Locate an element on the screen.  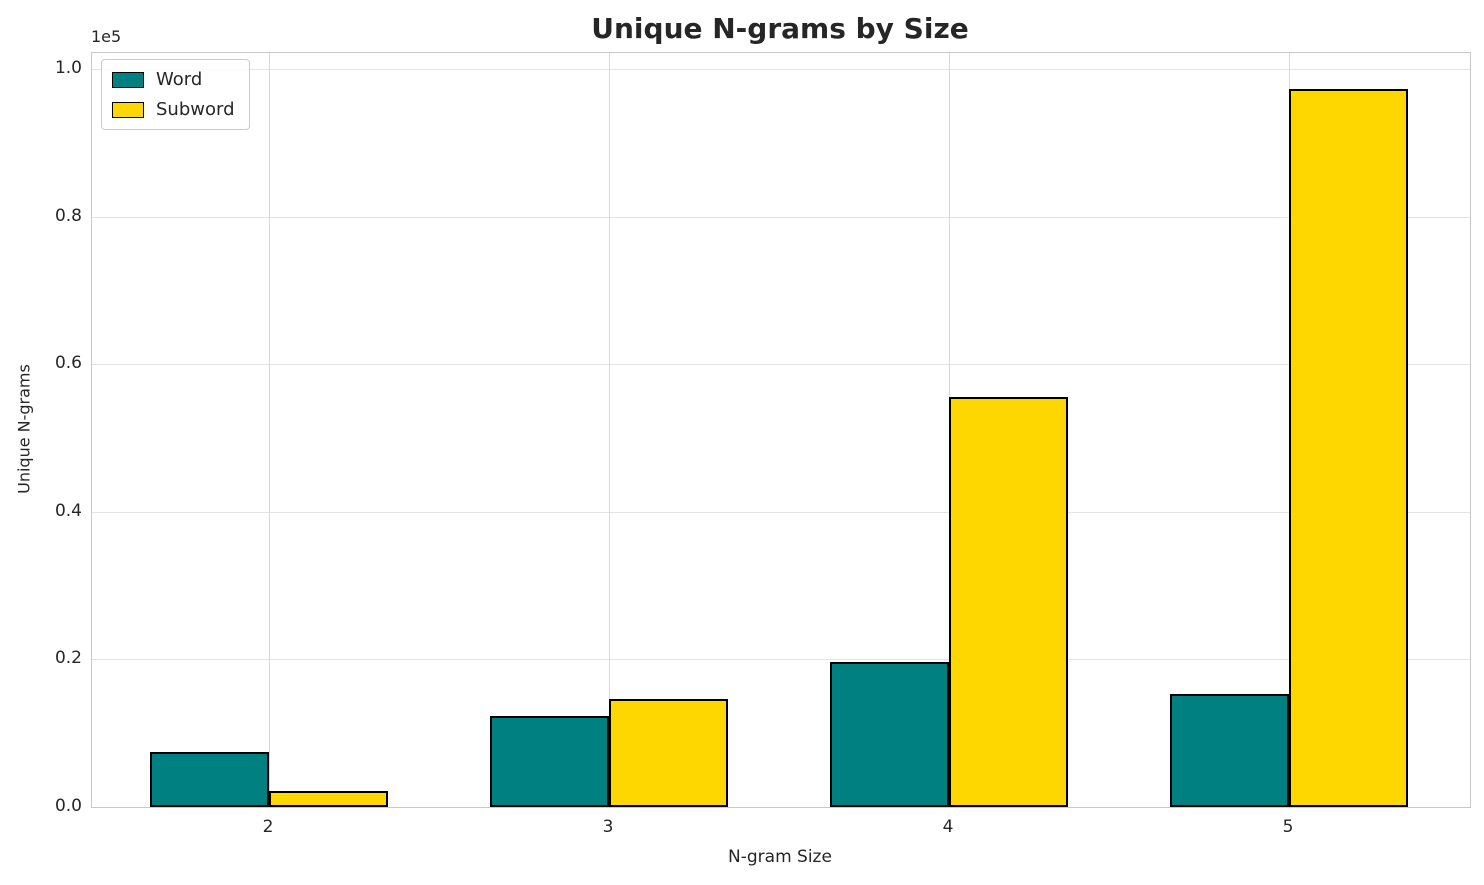
legend-item-word: Word is located at coordinates (173, 79).